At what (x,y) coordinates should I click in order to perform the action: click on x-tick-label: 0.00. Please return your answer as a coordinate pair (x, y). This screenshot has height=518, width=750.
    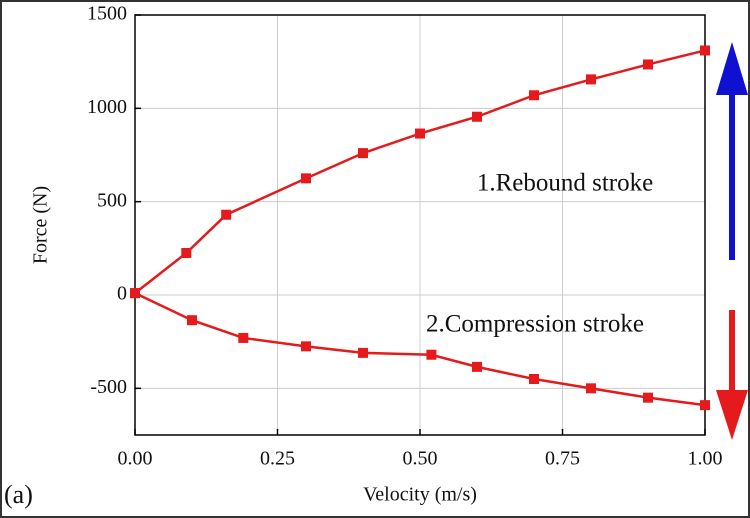
    Looking at the image, I should click on (135, 459).